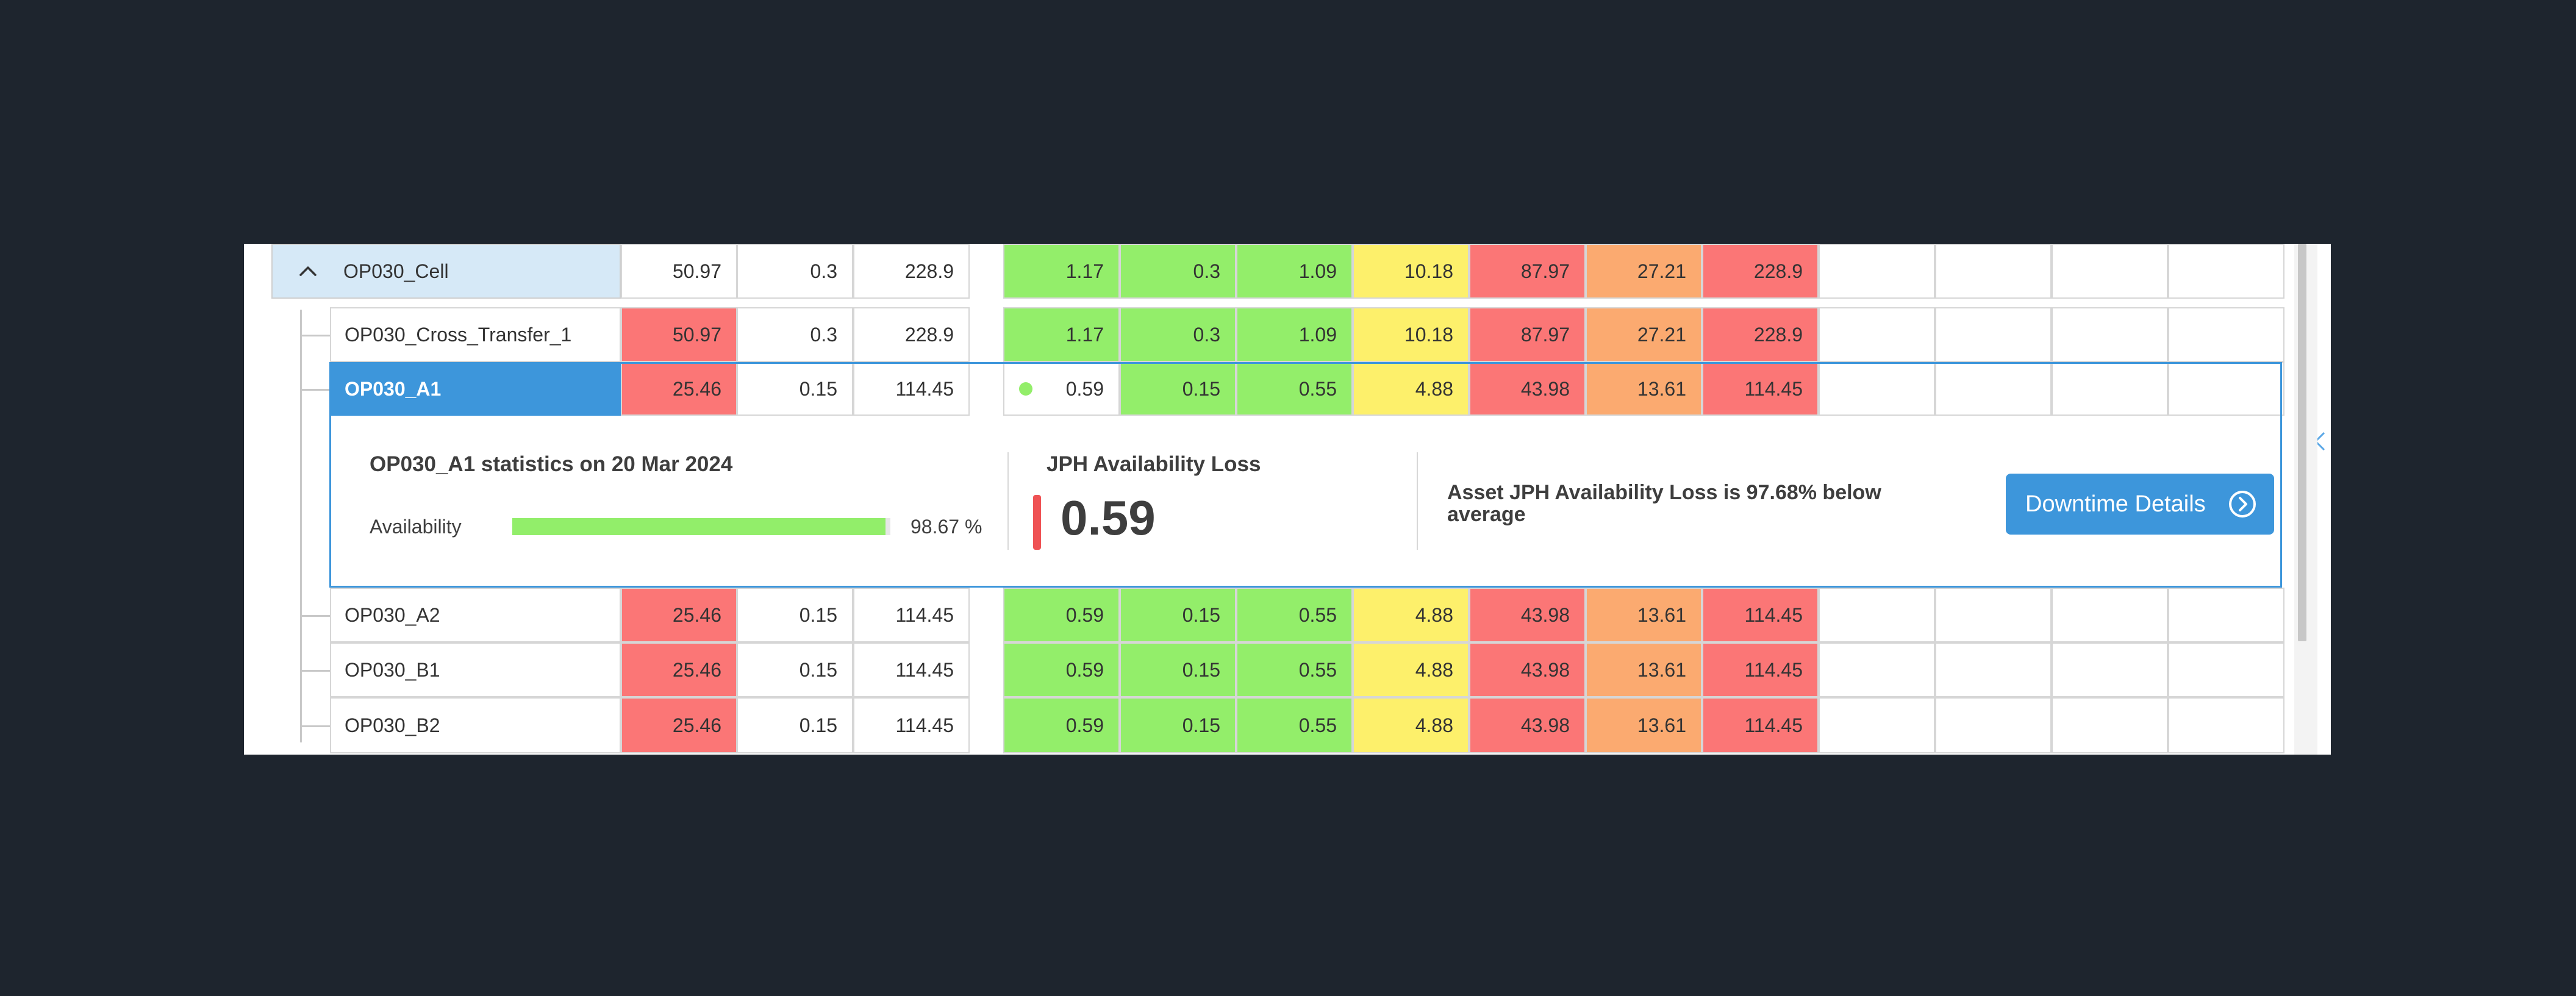 The width and height of the screenshot is (2576, 996). What do you see at coordinates (476, 389) in the screenshot?
I see `row-name-cell: OP030_A1` at bounding box center [476, 389].